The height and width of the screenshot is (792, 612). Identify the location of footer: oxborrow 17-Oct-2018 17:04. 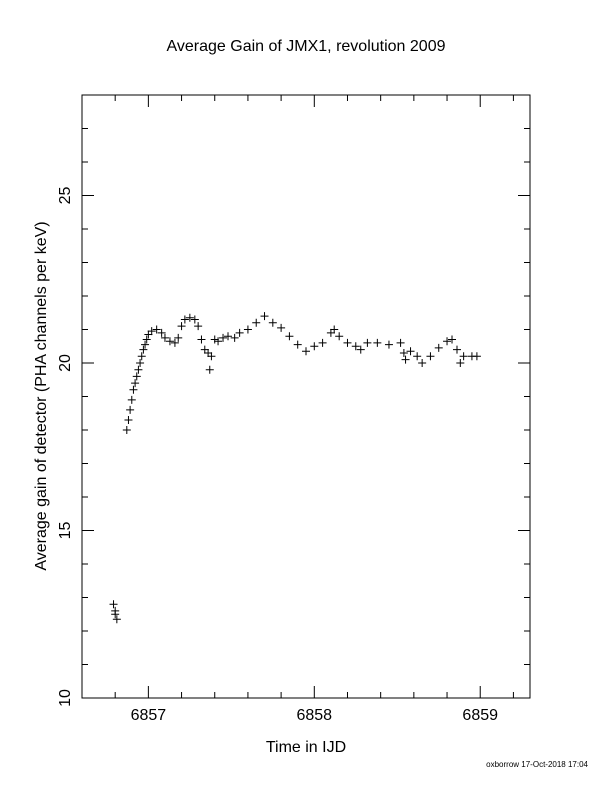
(537, 764).